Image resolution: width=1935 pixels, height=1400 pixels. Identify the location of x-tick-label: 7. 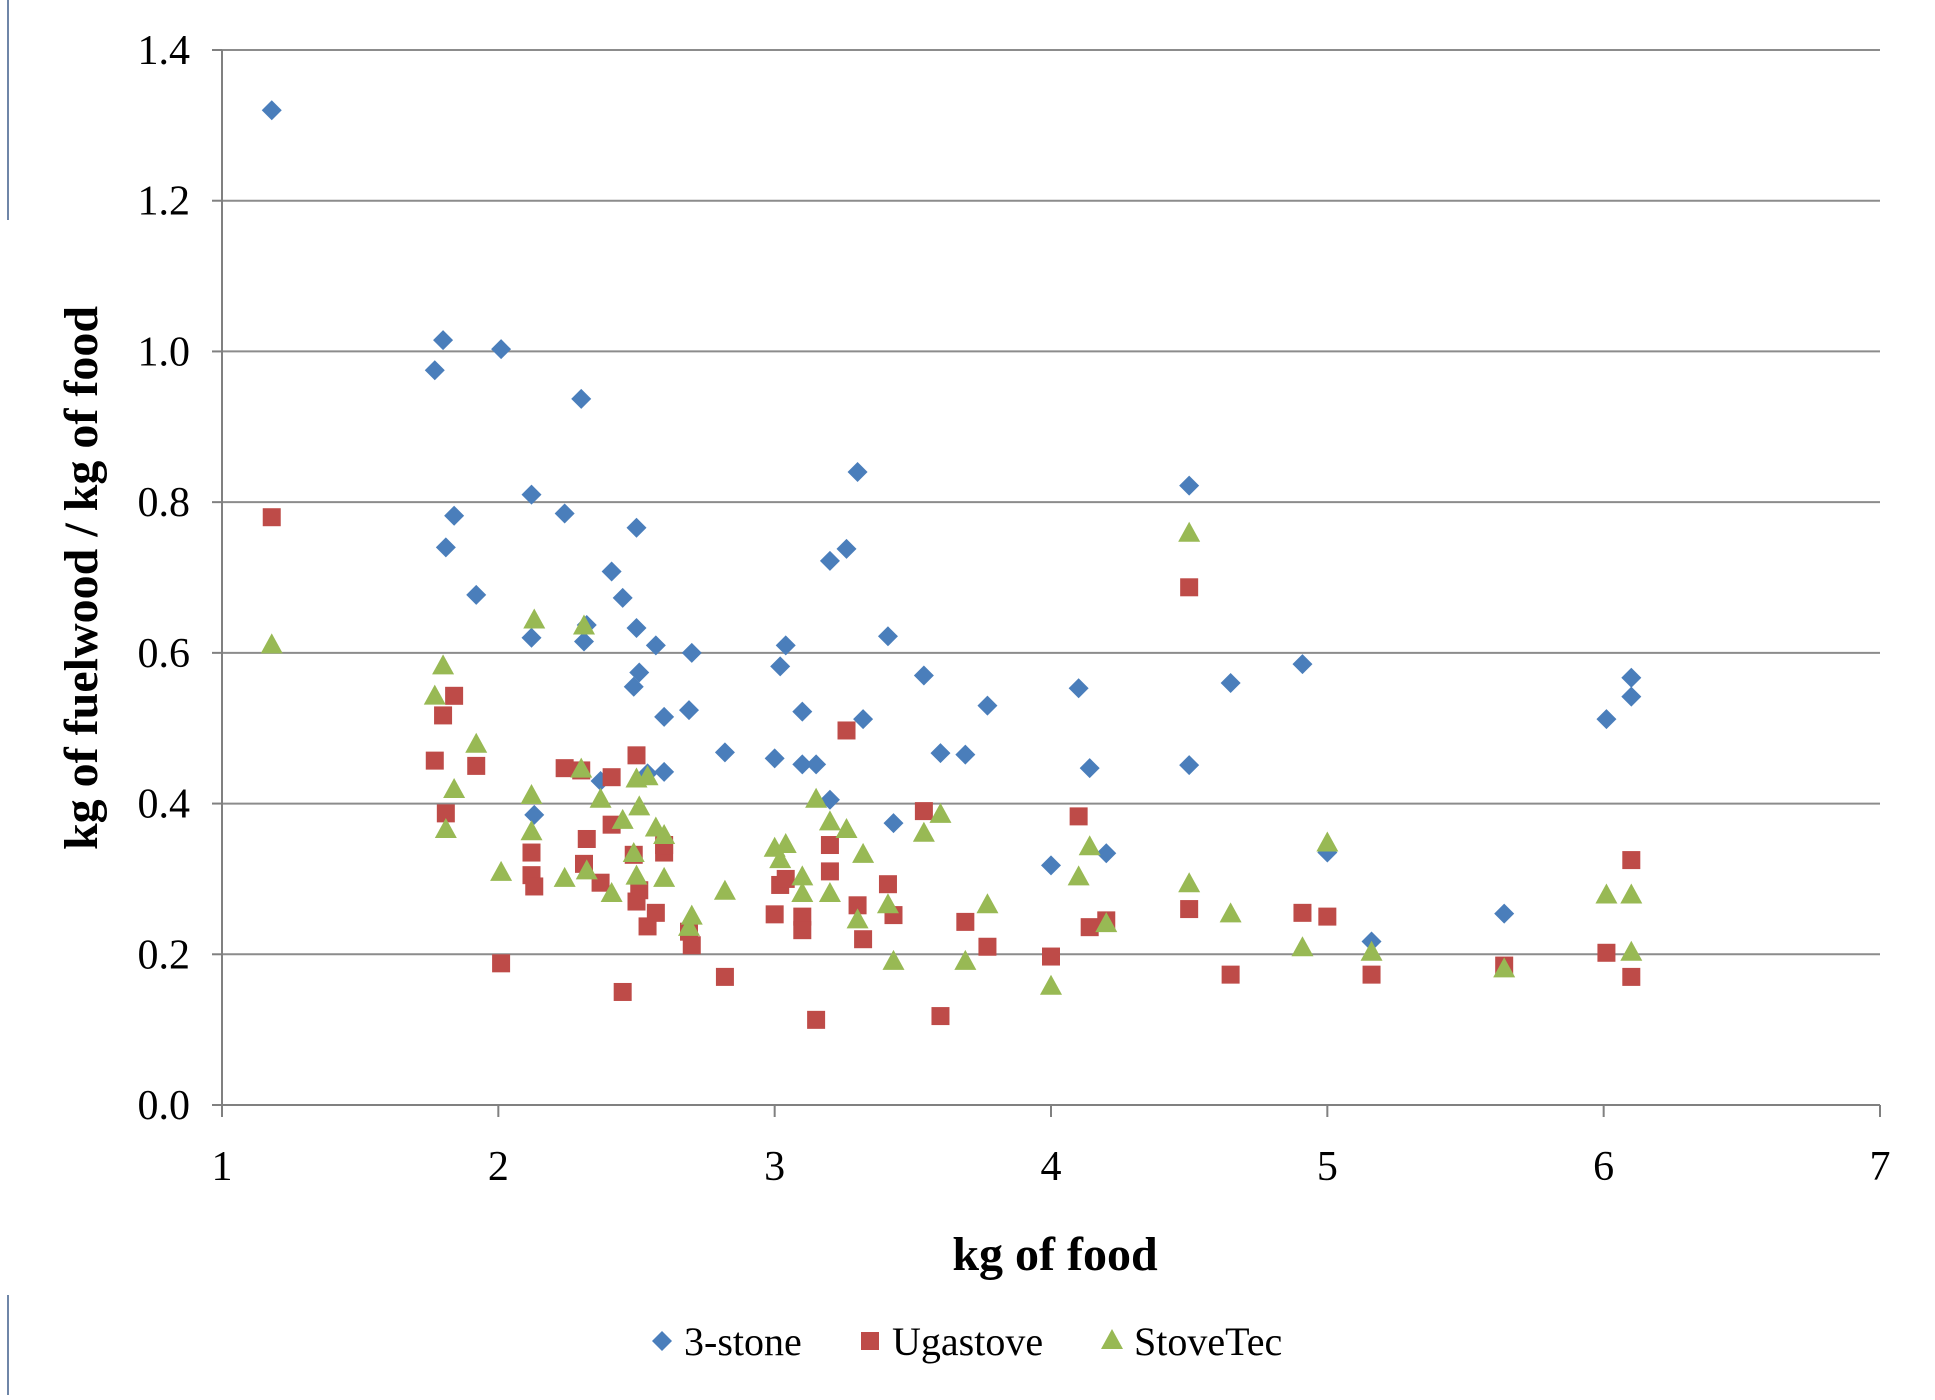
(1880, 1167).